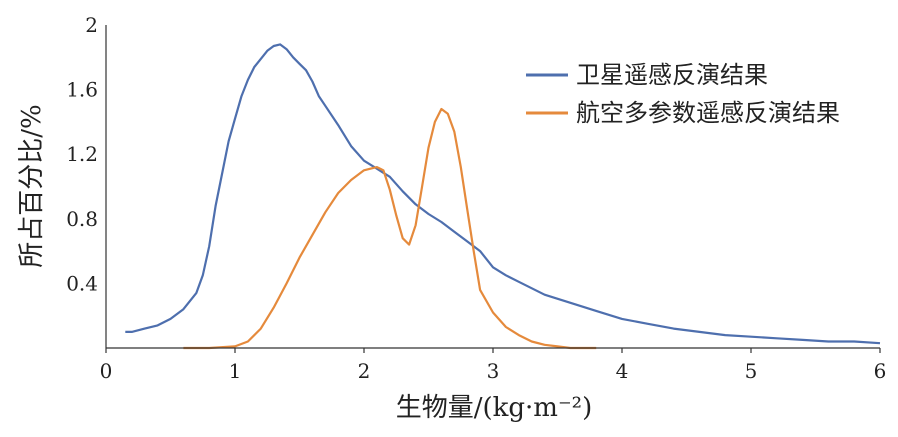 The width and height of the screenshot is (898, 437). I want to click on x-tick-label-1: 1, so click(235, 371).